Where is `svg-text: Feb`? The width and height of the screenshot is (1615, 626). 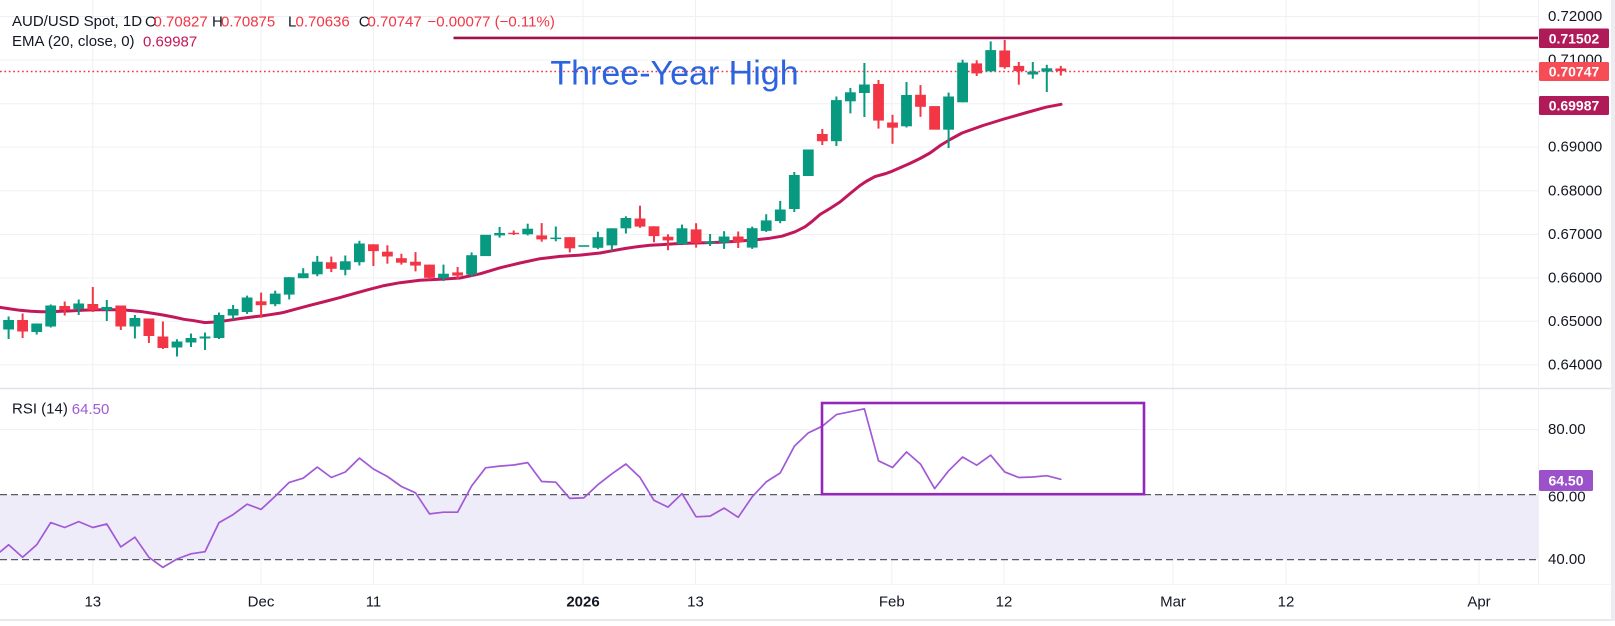
svg-text: Feb is located at coordinates (892, 602).